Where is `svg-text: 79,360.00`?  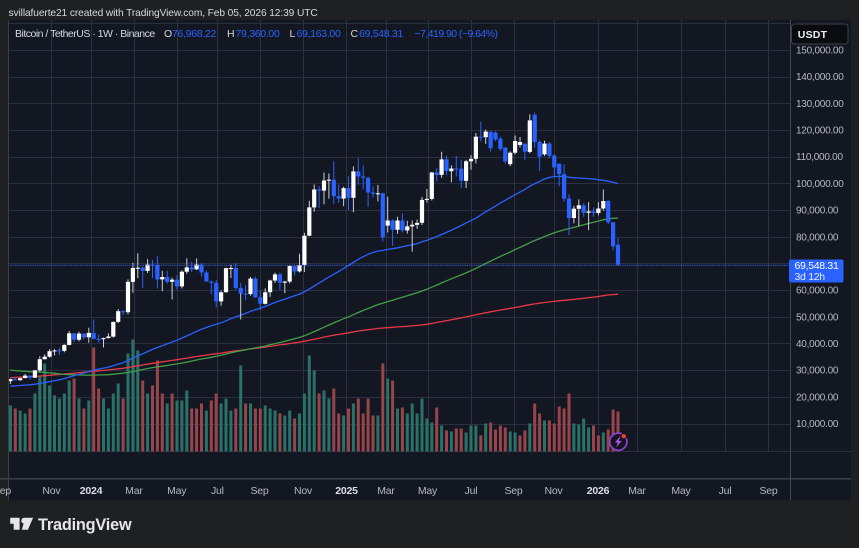 svg-text: 79,360.00 is located at coordinates (258, 34).